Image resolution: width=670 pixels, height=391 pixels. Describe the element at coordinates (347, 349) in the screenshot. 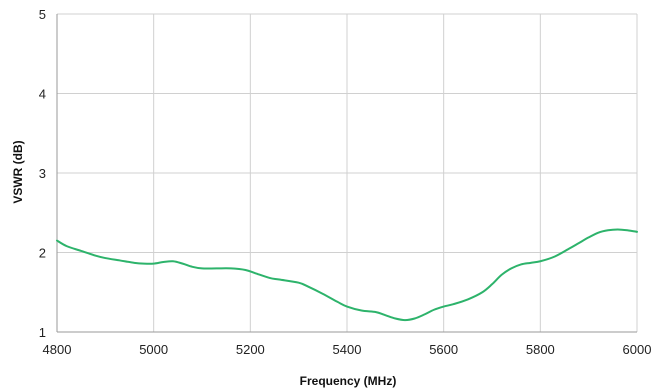

I see `x-tick-label: 5400` at that location.